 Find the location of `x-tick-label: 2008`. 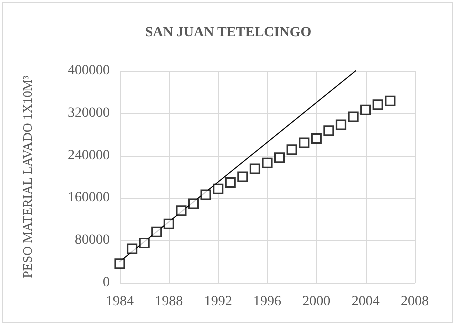

x-tick-label: 2008 is located at coordinates (415, 302).